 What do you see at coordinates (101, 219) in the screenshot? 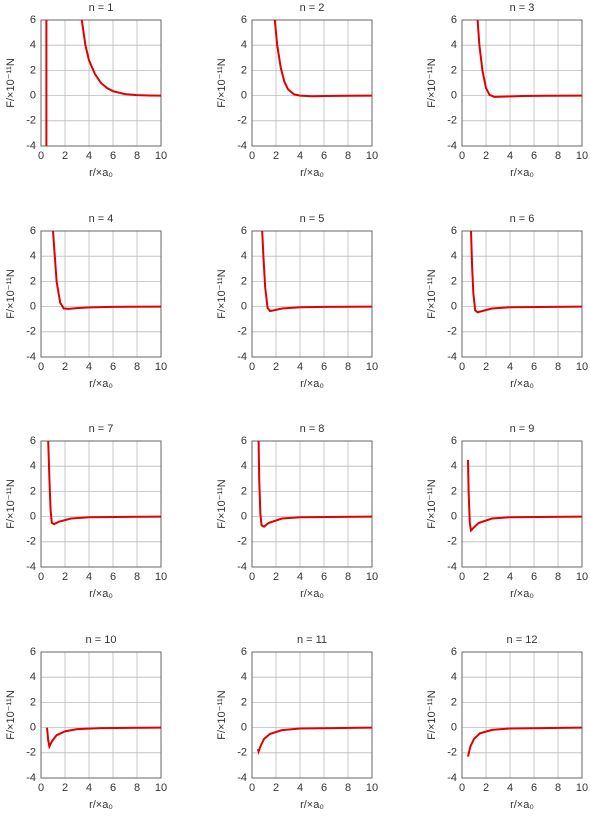
I see `panel-title: n = 4` at bounding box center [101, 219].